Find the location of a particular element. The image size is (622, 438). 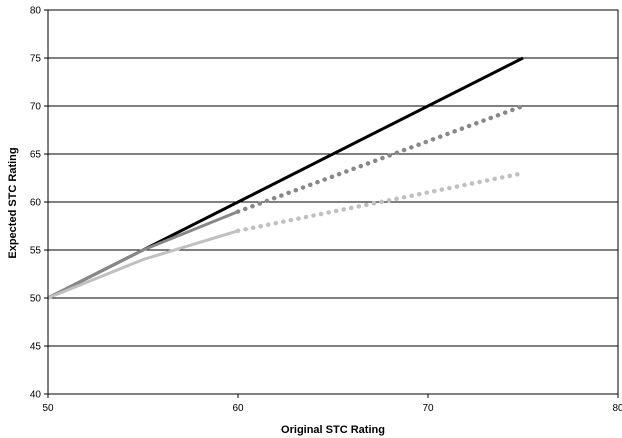

x-tick-labels: 50 60 70 80 is located at coordinates (332, 408).